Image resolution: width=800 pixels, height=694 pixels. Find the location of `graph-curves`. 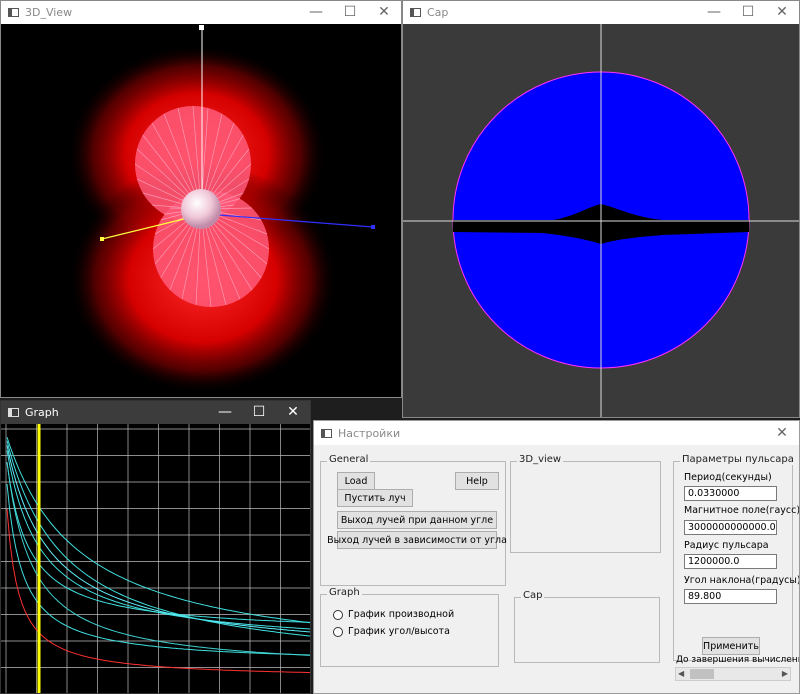

graph-curves is located at coordinates (158, 555).